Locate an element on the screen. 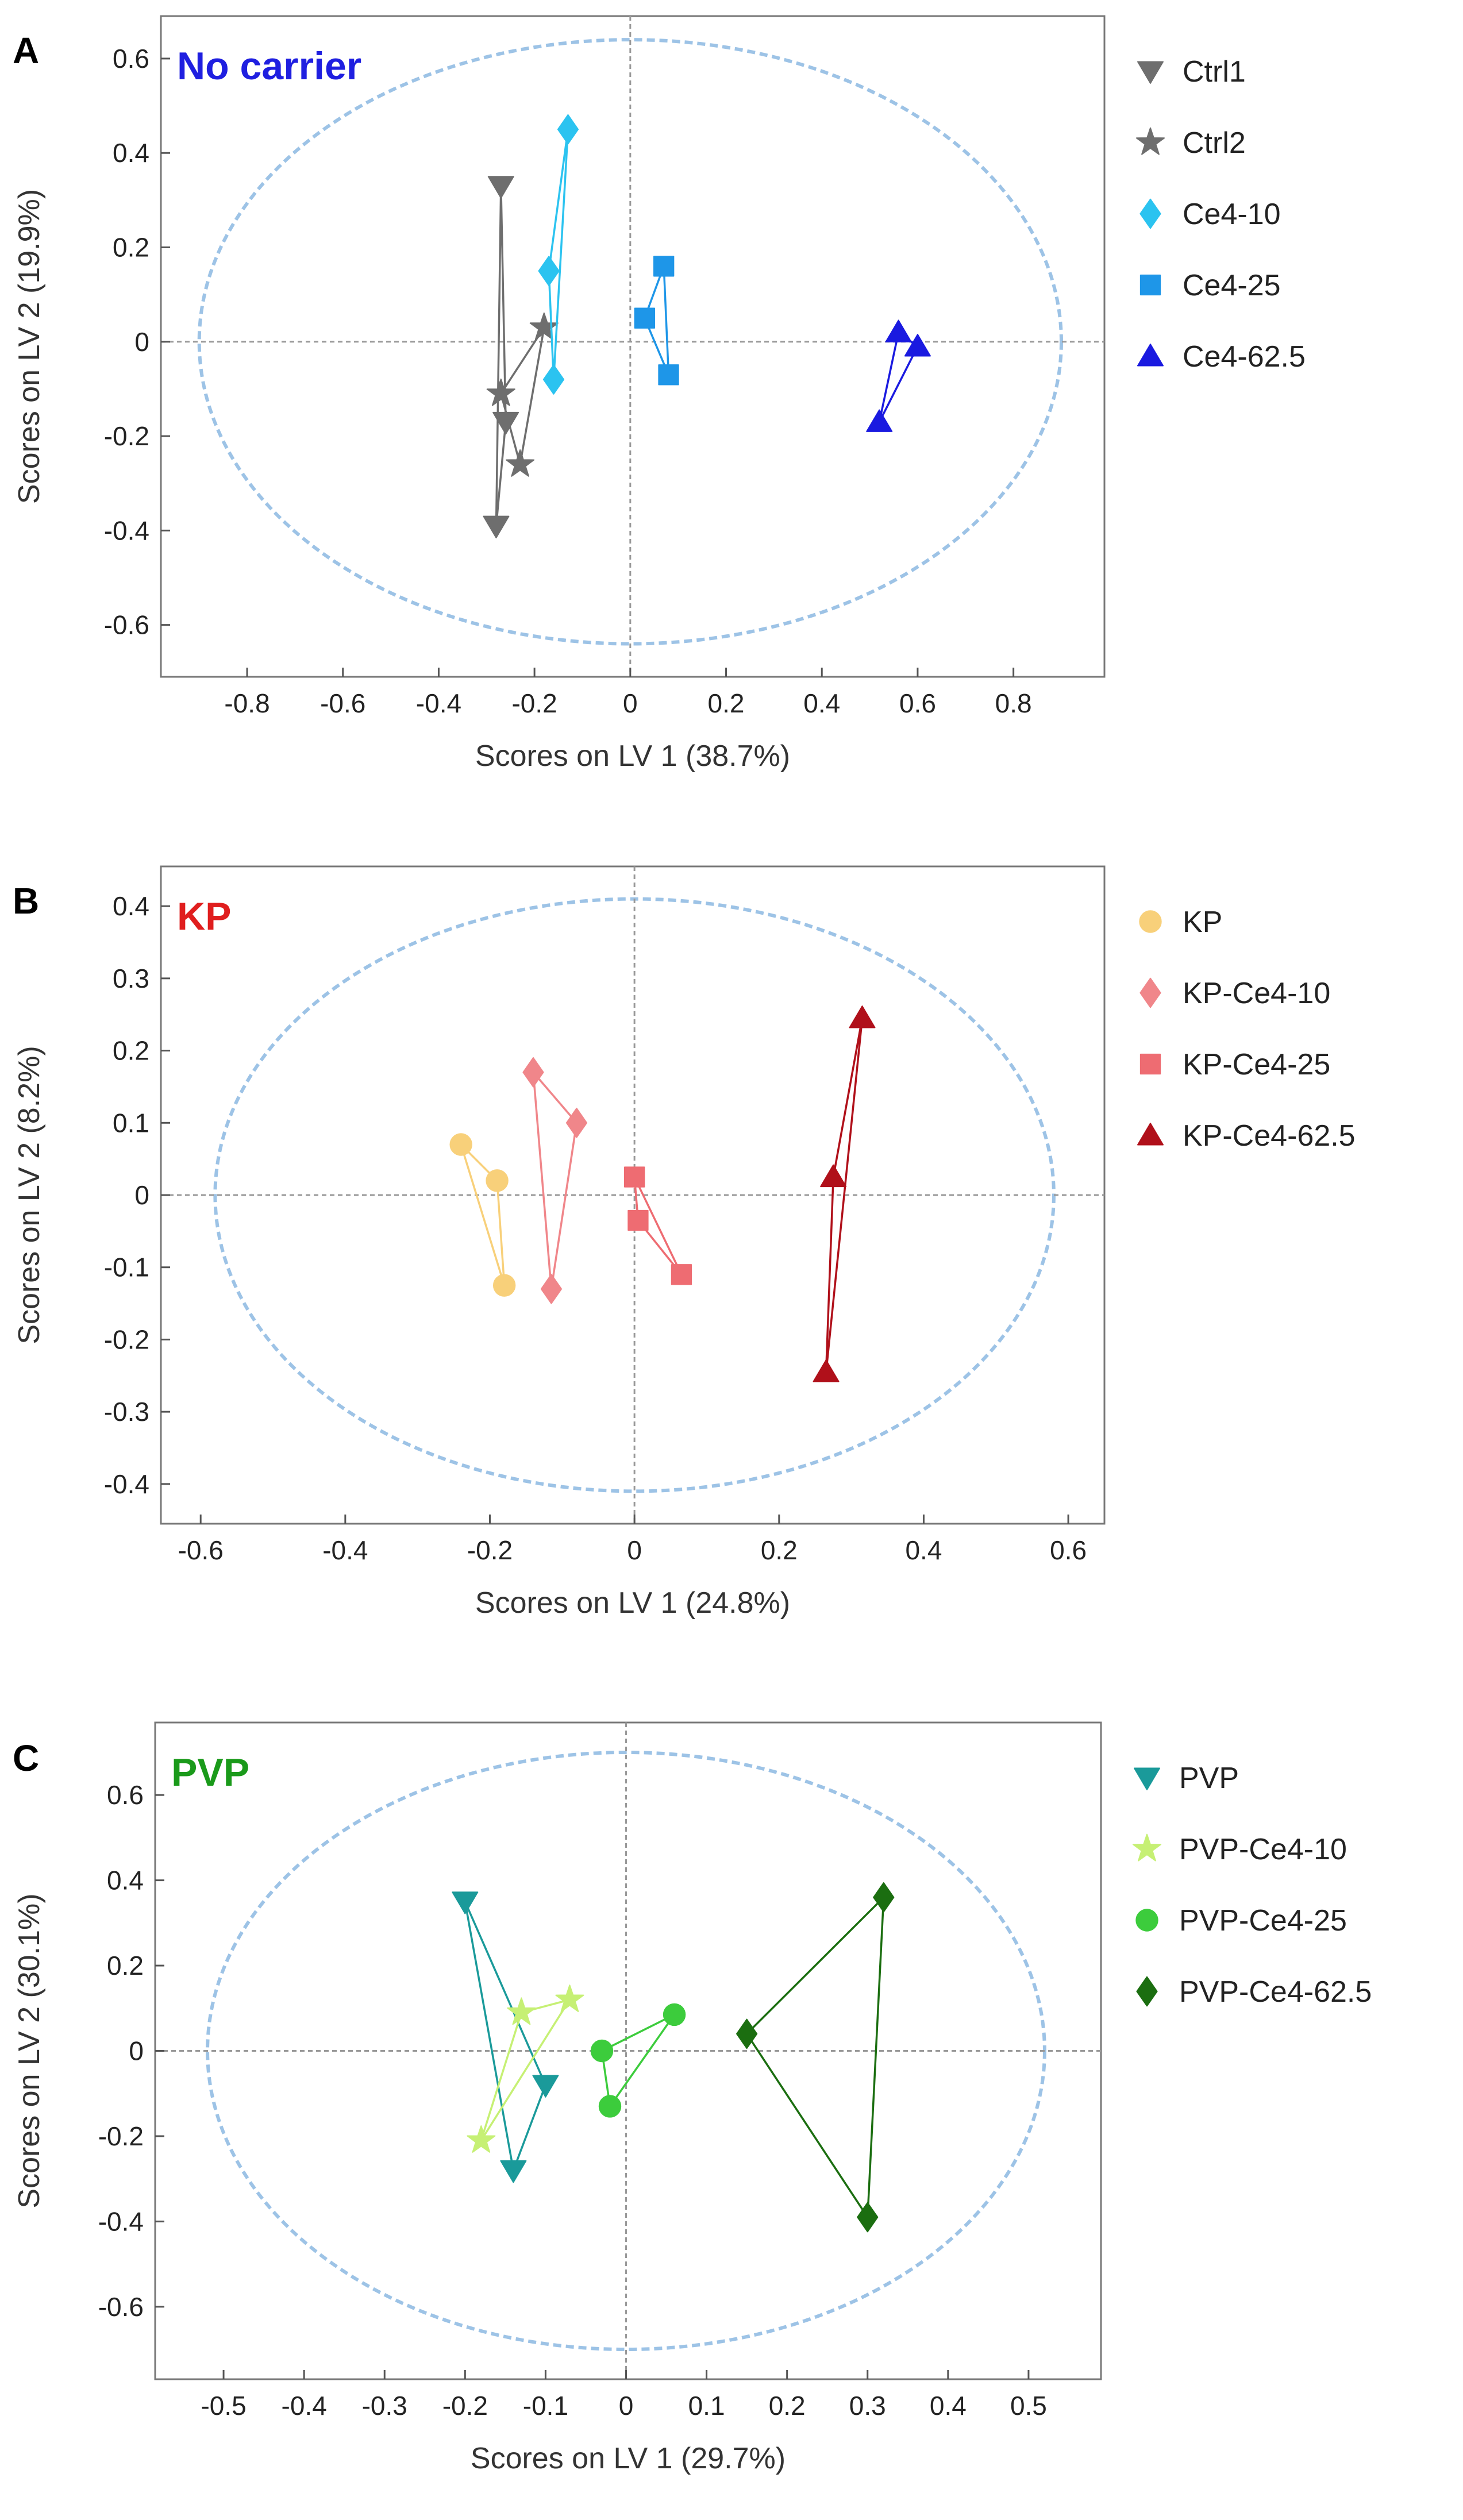 The width and height of the screenshot is (1463, 2520). x-tick-label: 0.6 is located at coordinates (1068, 1550).